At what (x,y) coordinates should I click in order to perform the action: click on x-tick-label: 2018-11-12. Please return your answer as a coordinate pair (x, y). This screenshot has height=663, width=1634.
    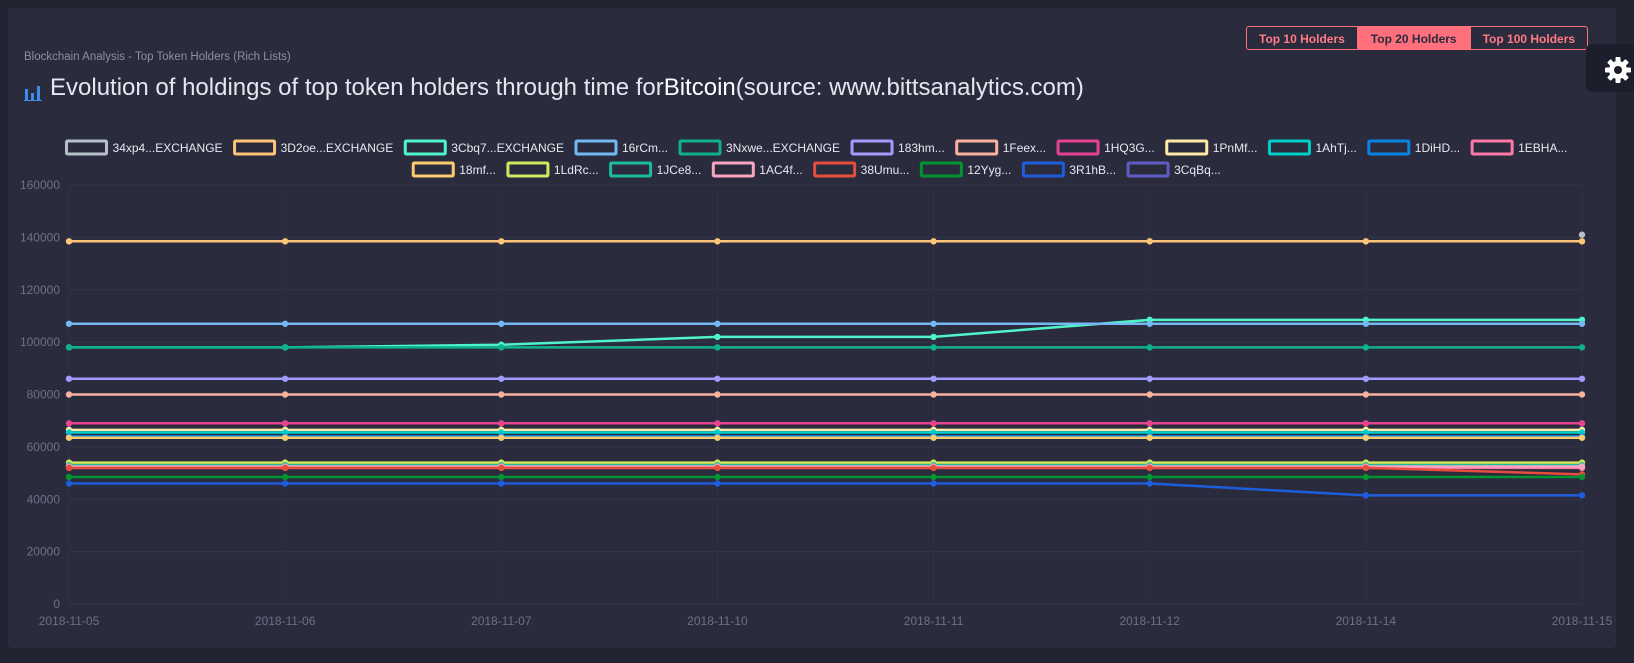
    Looking at the image, I should click on (1149, 621).